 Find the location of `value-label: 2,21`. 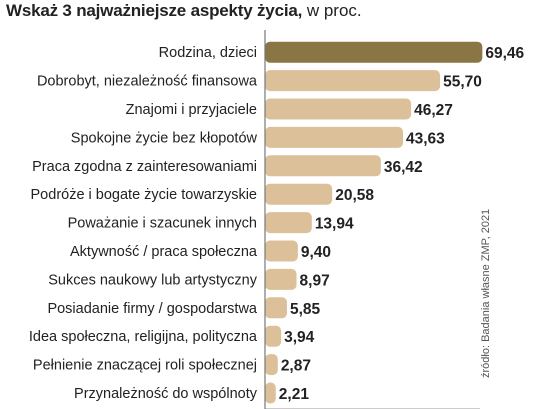

value-label: 2,21 is located at coordinates (294, 394).